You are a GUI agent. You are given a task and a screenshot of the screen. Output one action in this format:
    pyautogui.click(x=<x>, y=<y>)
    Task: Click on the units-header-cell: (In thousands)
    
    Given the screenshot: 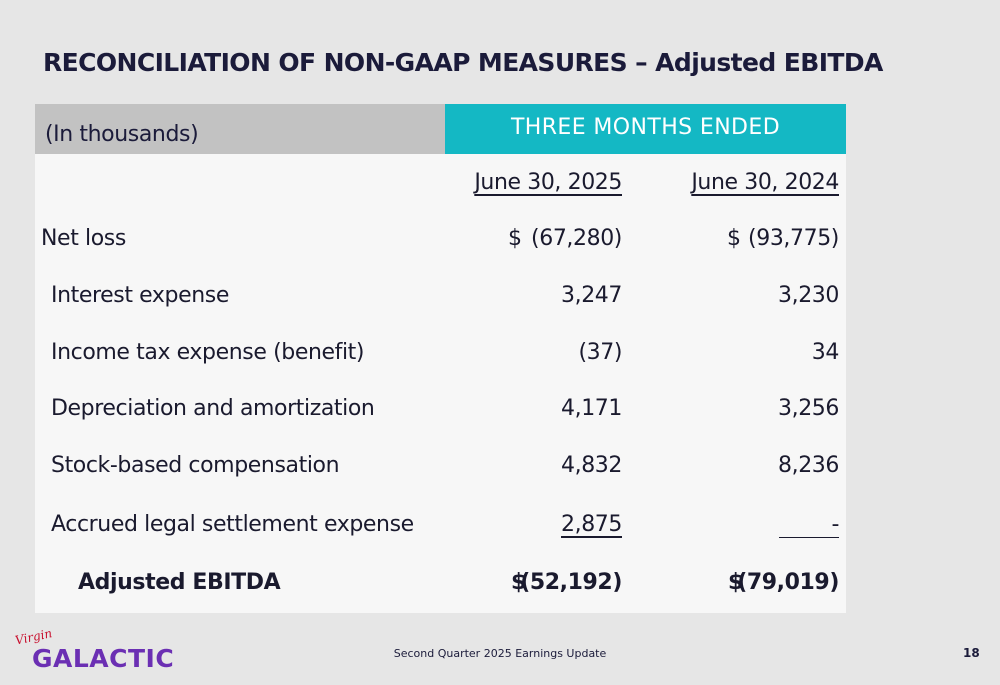 What is the action you would take?
    pyautogui.click(x=240, y=129)
    